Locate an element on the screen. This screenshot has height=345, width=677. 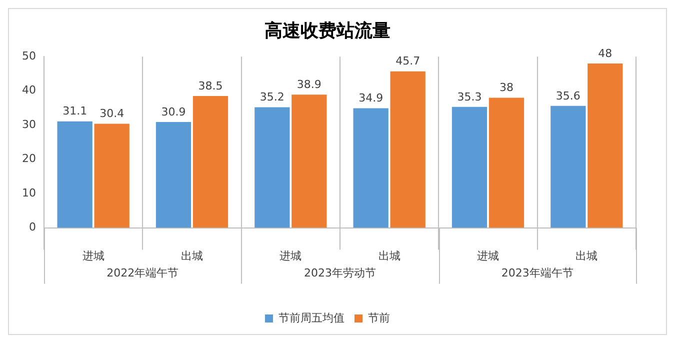
data-label: 38.5 is located at coordinates (210, 85).